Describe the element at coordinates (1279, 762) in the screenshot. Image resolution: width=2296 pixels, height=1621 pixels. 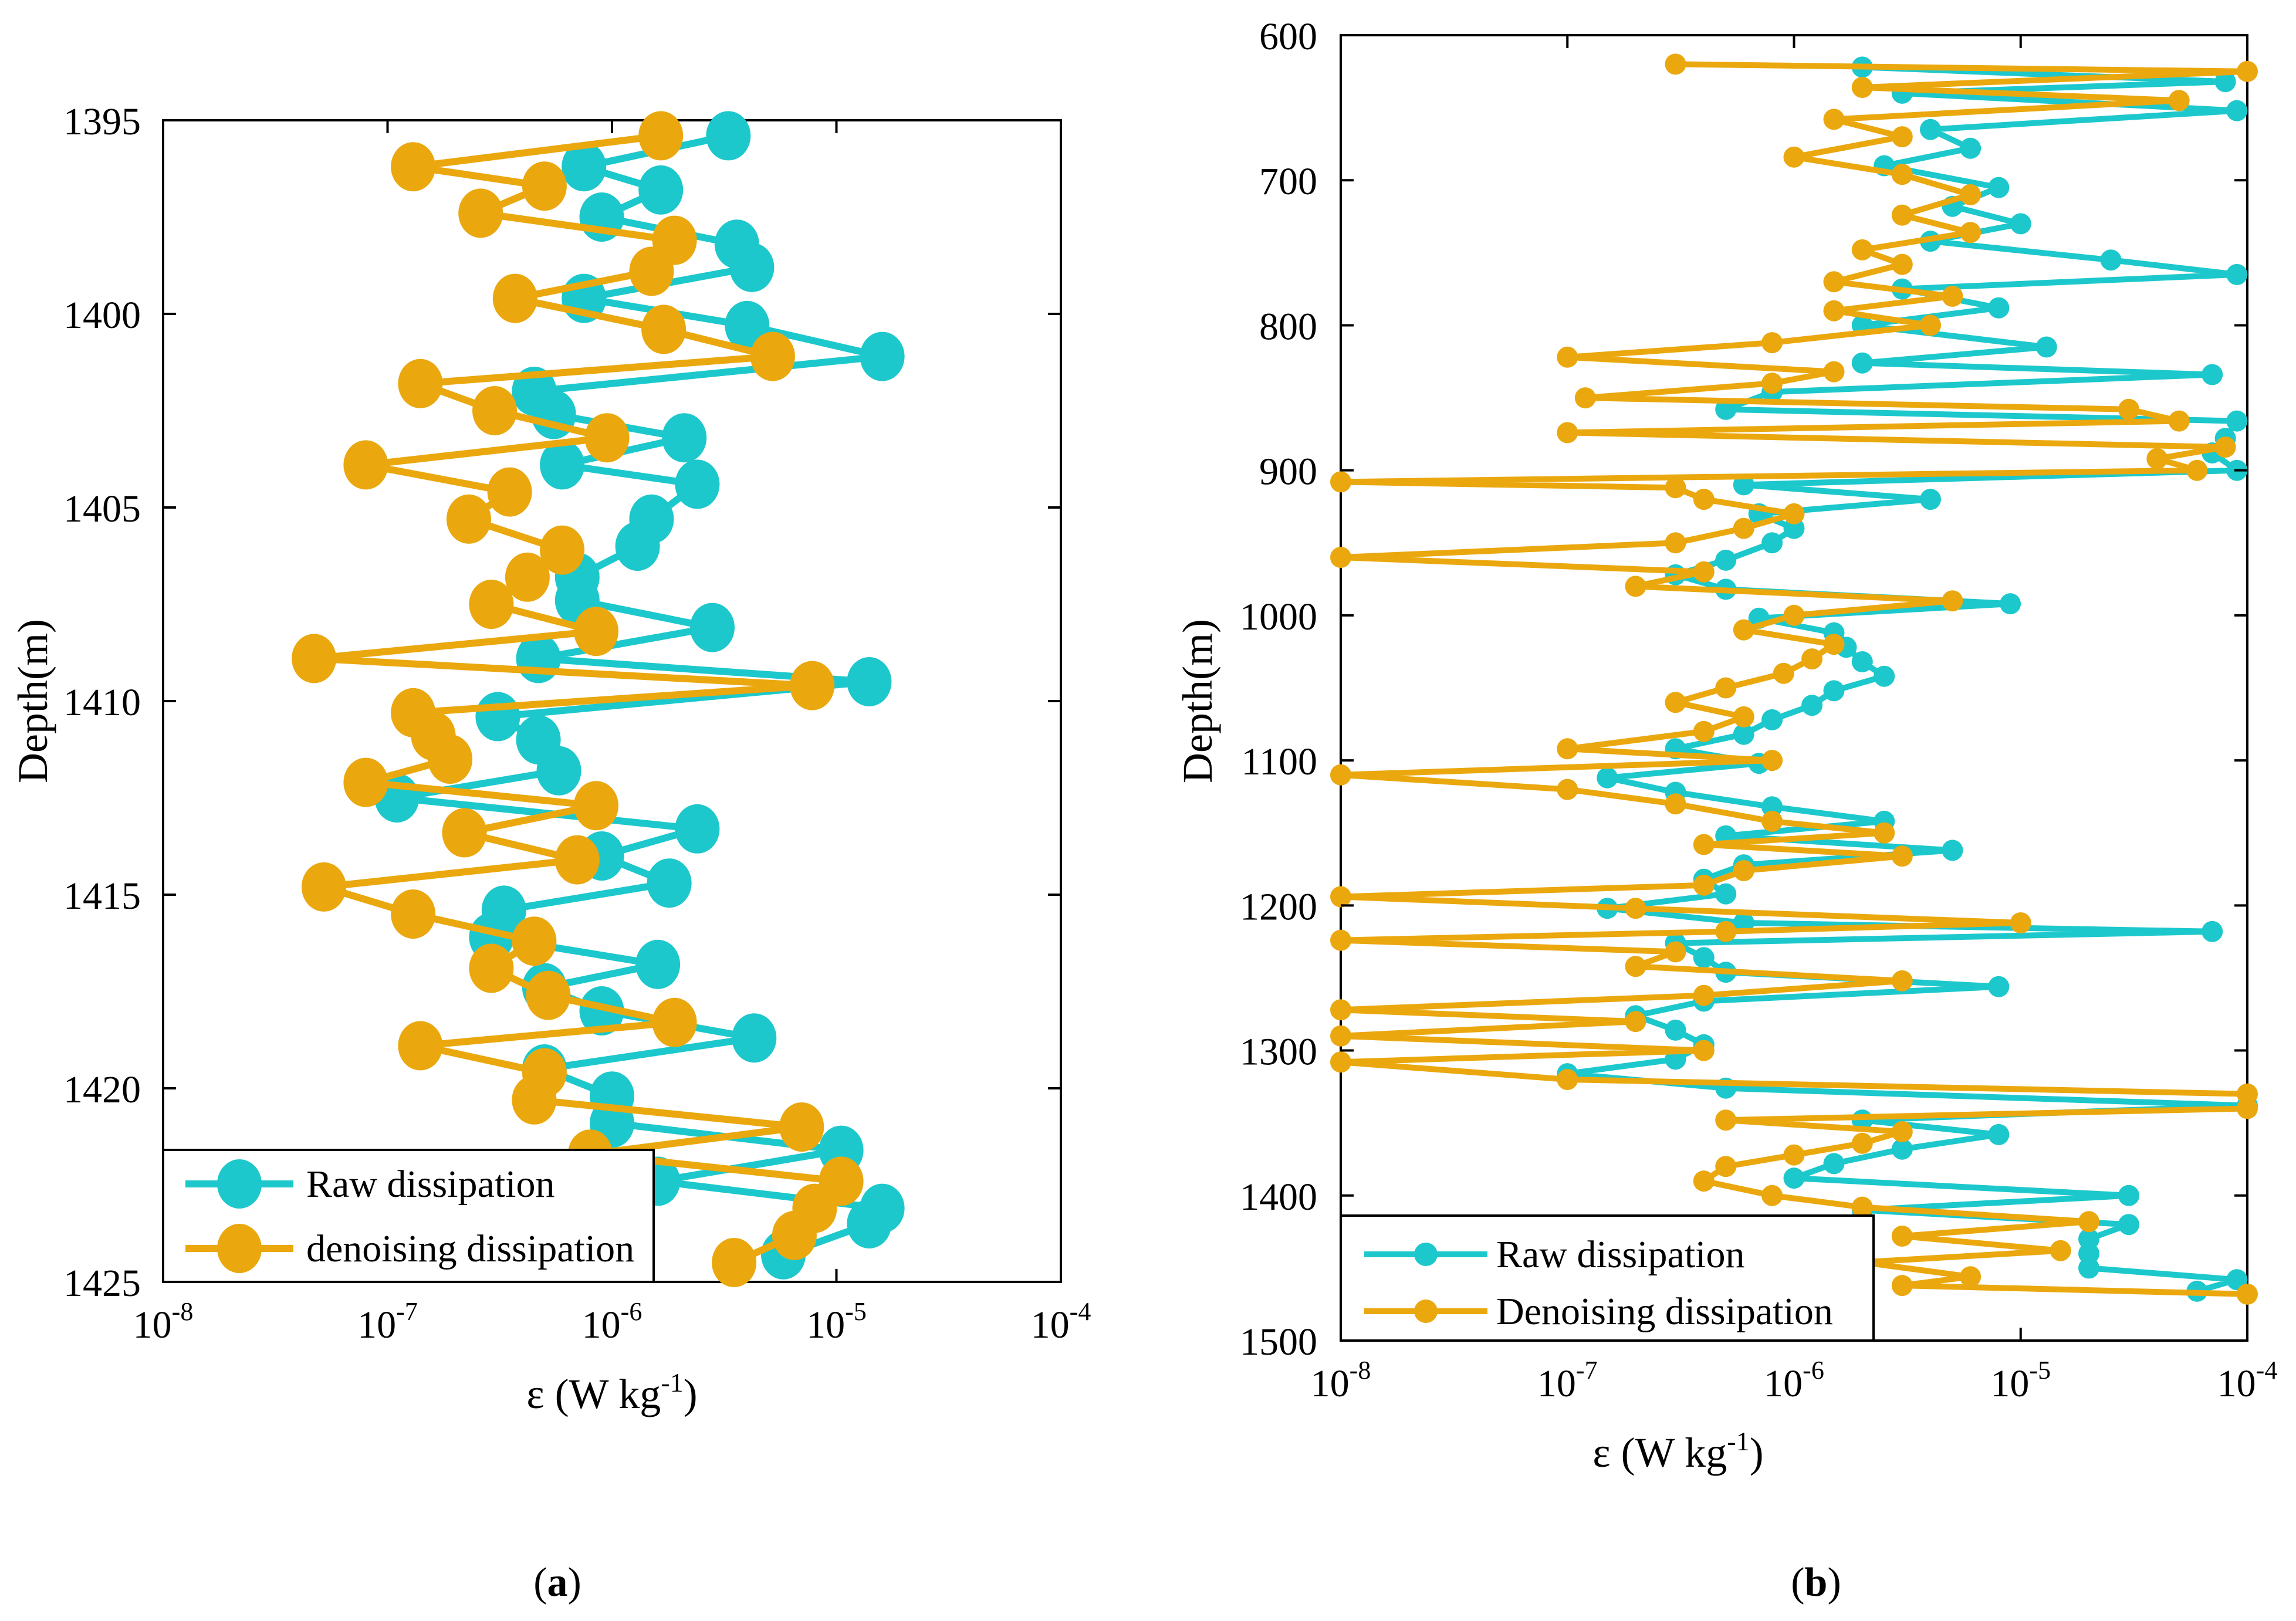
I see `y-tick-label: 1100` at that location.